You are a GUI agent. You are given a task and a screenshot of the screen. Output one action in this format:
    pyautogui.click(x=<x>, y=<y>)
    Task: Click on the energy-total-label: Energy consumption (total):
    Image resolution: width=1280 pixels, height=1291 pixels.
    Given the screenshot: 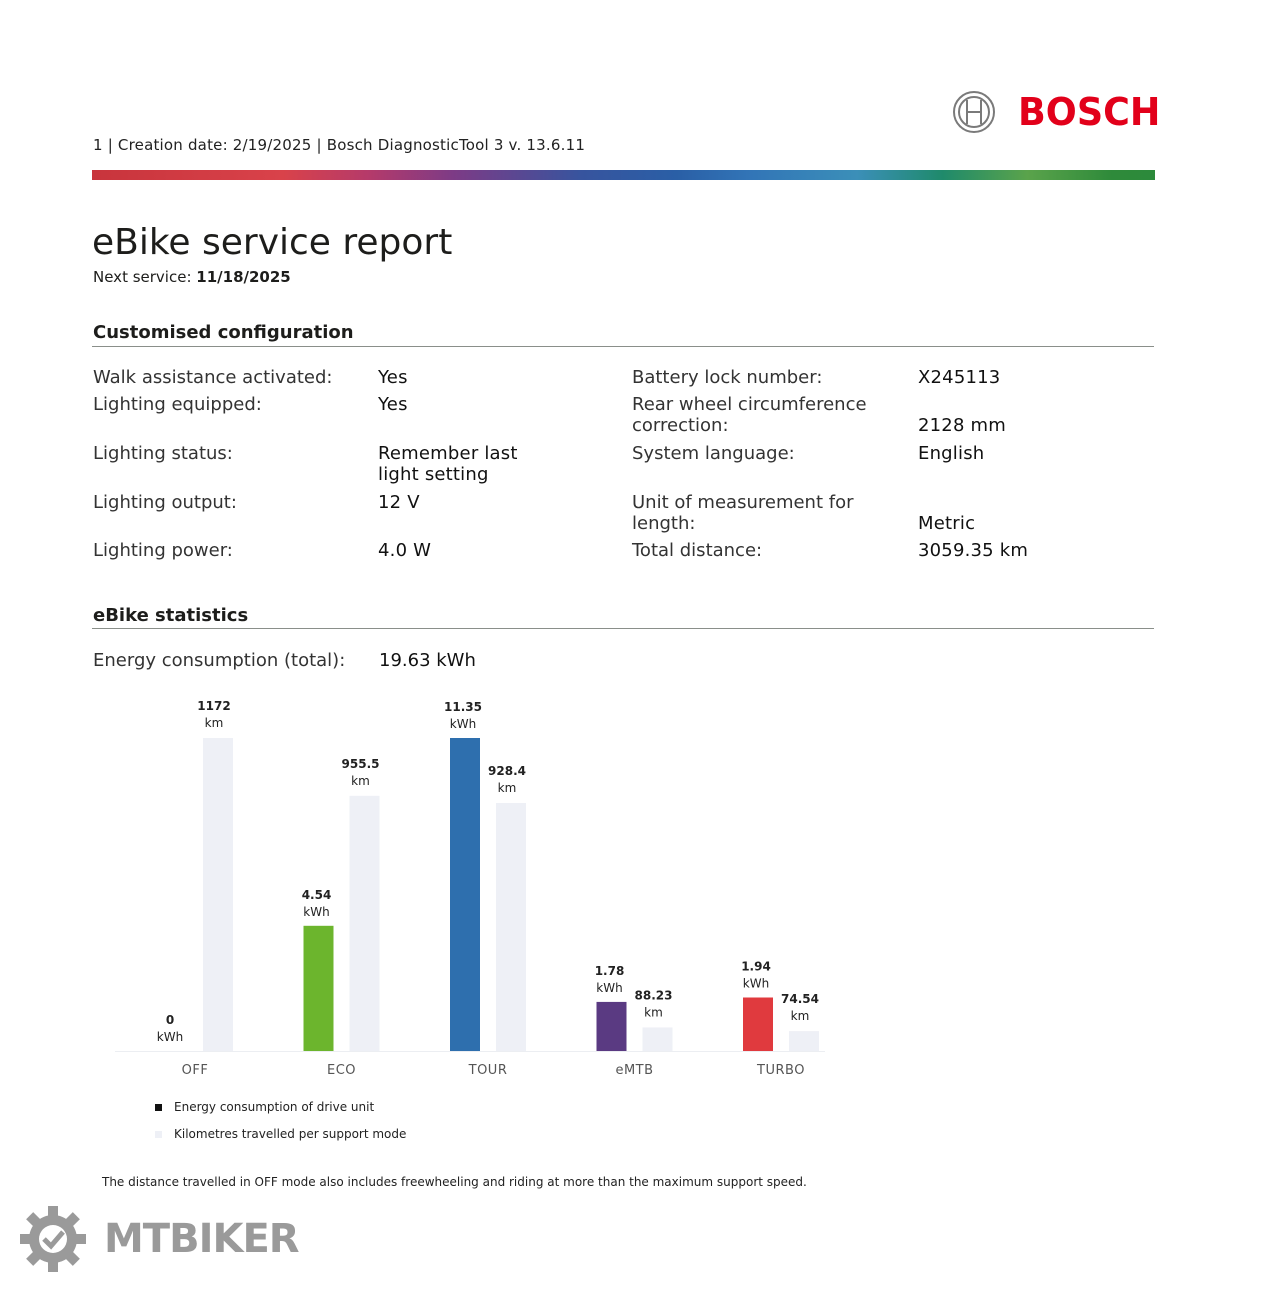 What is the action you would take?
    pyautogui.click(x=219, y=660)
    